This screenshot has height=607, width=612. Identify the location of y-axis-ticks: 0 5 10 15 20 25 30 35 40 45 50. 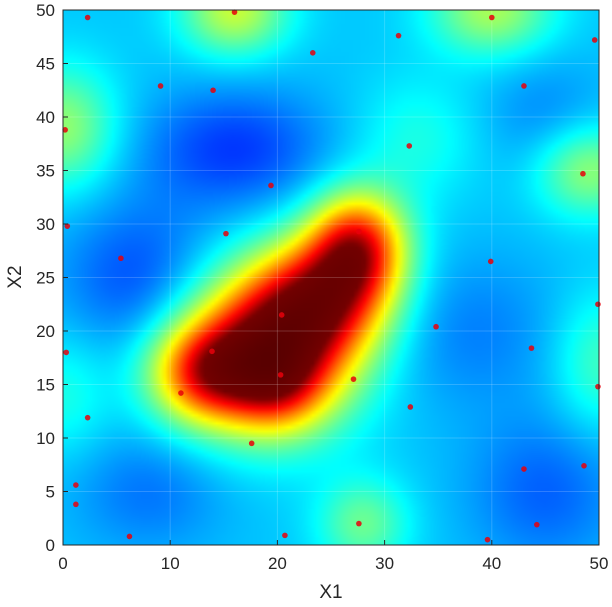
(52, 278).